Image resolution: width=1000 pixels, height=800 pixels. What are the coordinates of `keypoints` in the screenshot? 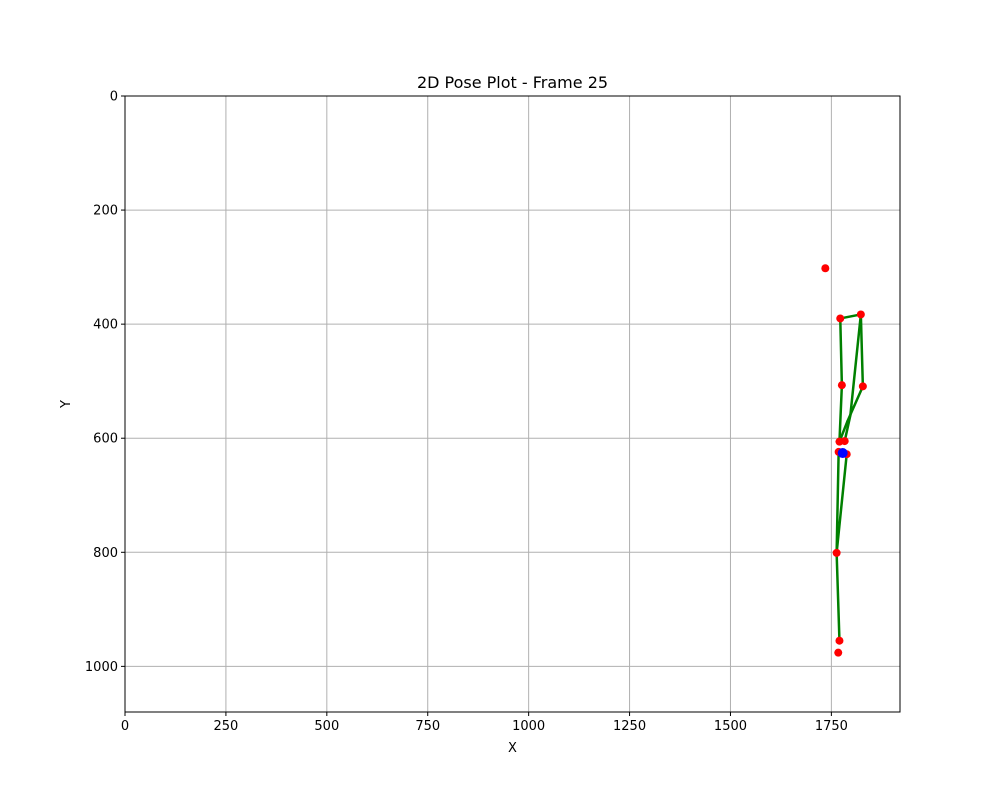 It's located at (844, 460).